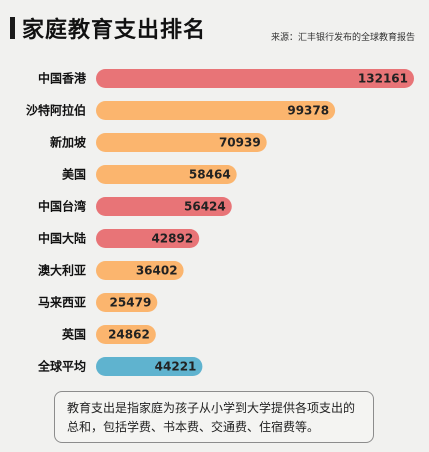 The height and width of the screenshot is (452, 429). Describe the element at coordinates (74, 334) in the screenshot. I see `category-label: 英国` at that location.